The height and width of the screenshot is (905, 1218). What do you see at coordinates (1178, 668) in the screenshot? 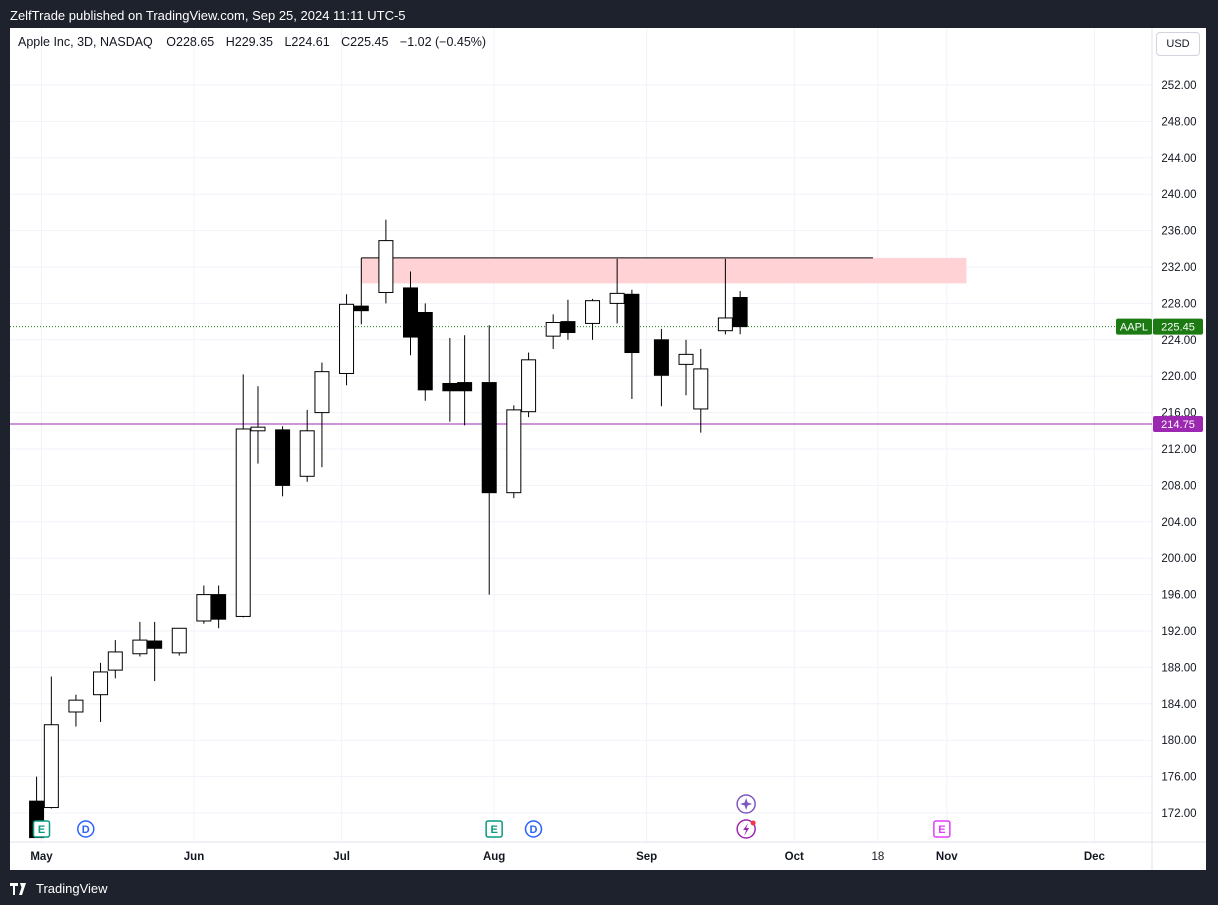
I see `price-tick-label: 188.00` at bounding box center [1178, 668].